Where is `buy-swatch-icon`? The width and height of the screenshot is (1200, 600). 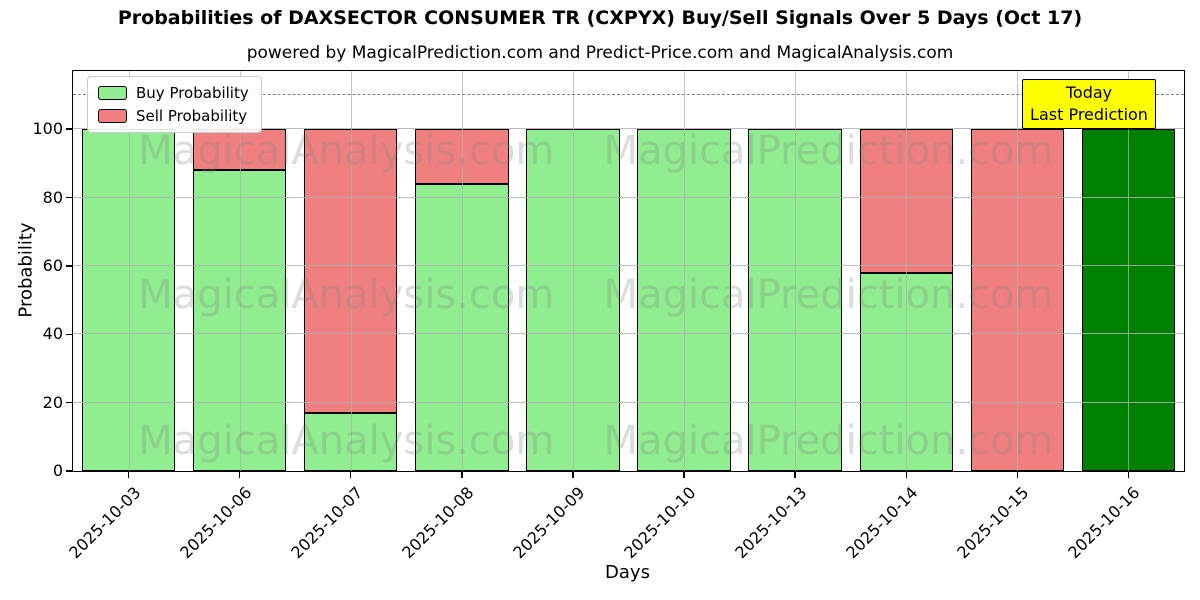 buy-swatch-icon is located at coordinates (112, 93).